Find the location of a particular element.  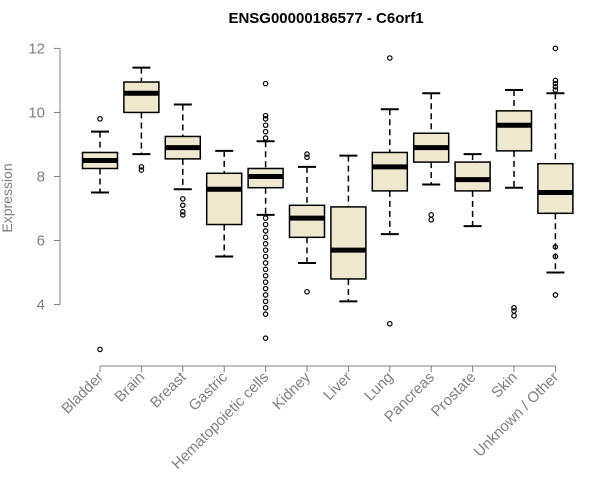

x-tick-label: Breast is located at coordinates (168, 389).